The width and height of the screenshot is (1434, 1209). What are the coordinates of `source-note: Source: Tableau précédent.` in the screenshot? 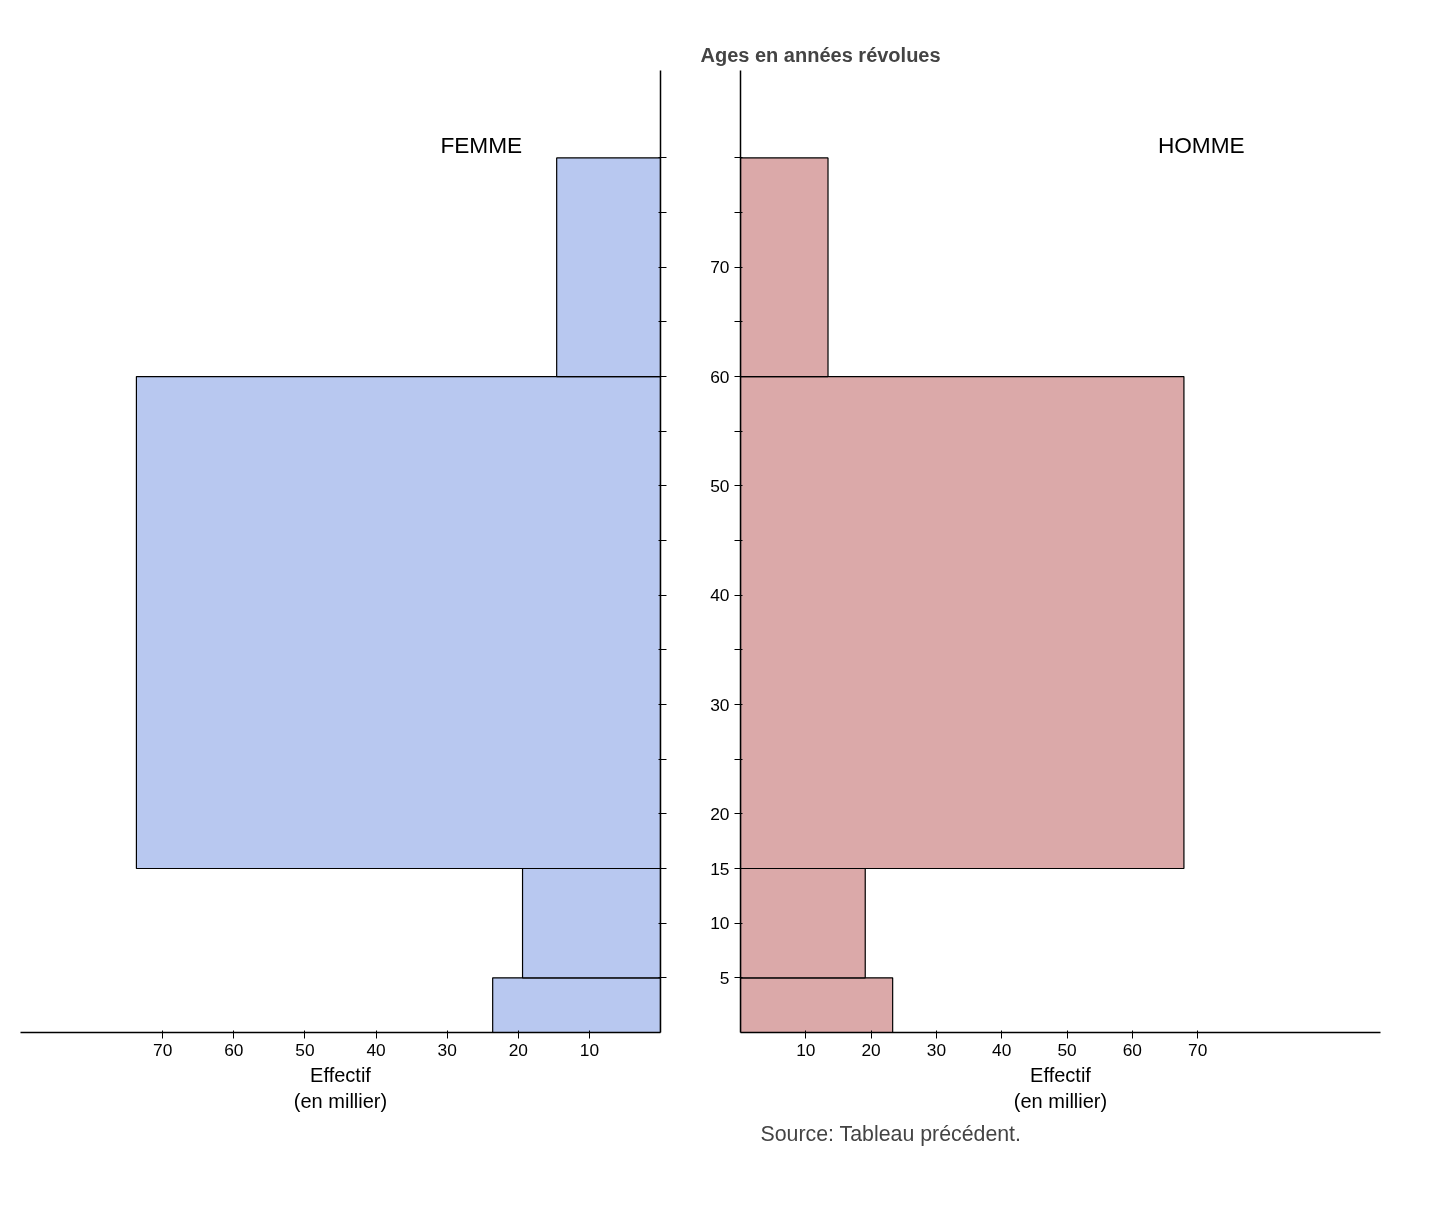 It's located at (890, 1133).